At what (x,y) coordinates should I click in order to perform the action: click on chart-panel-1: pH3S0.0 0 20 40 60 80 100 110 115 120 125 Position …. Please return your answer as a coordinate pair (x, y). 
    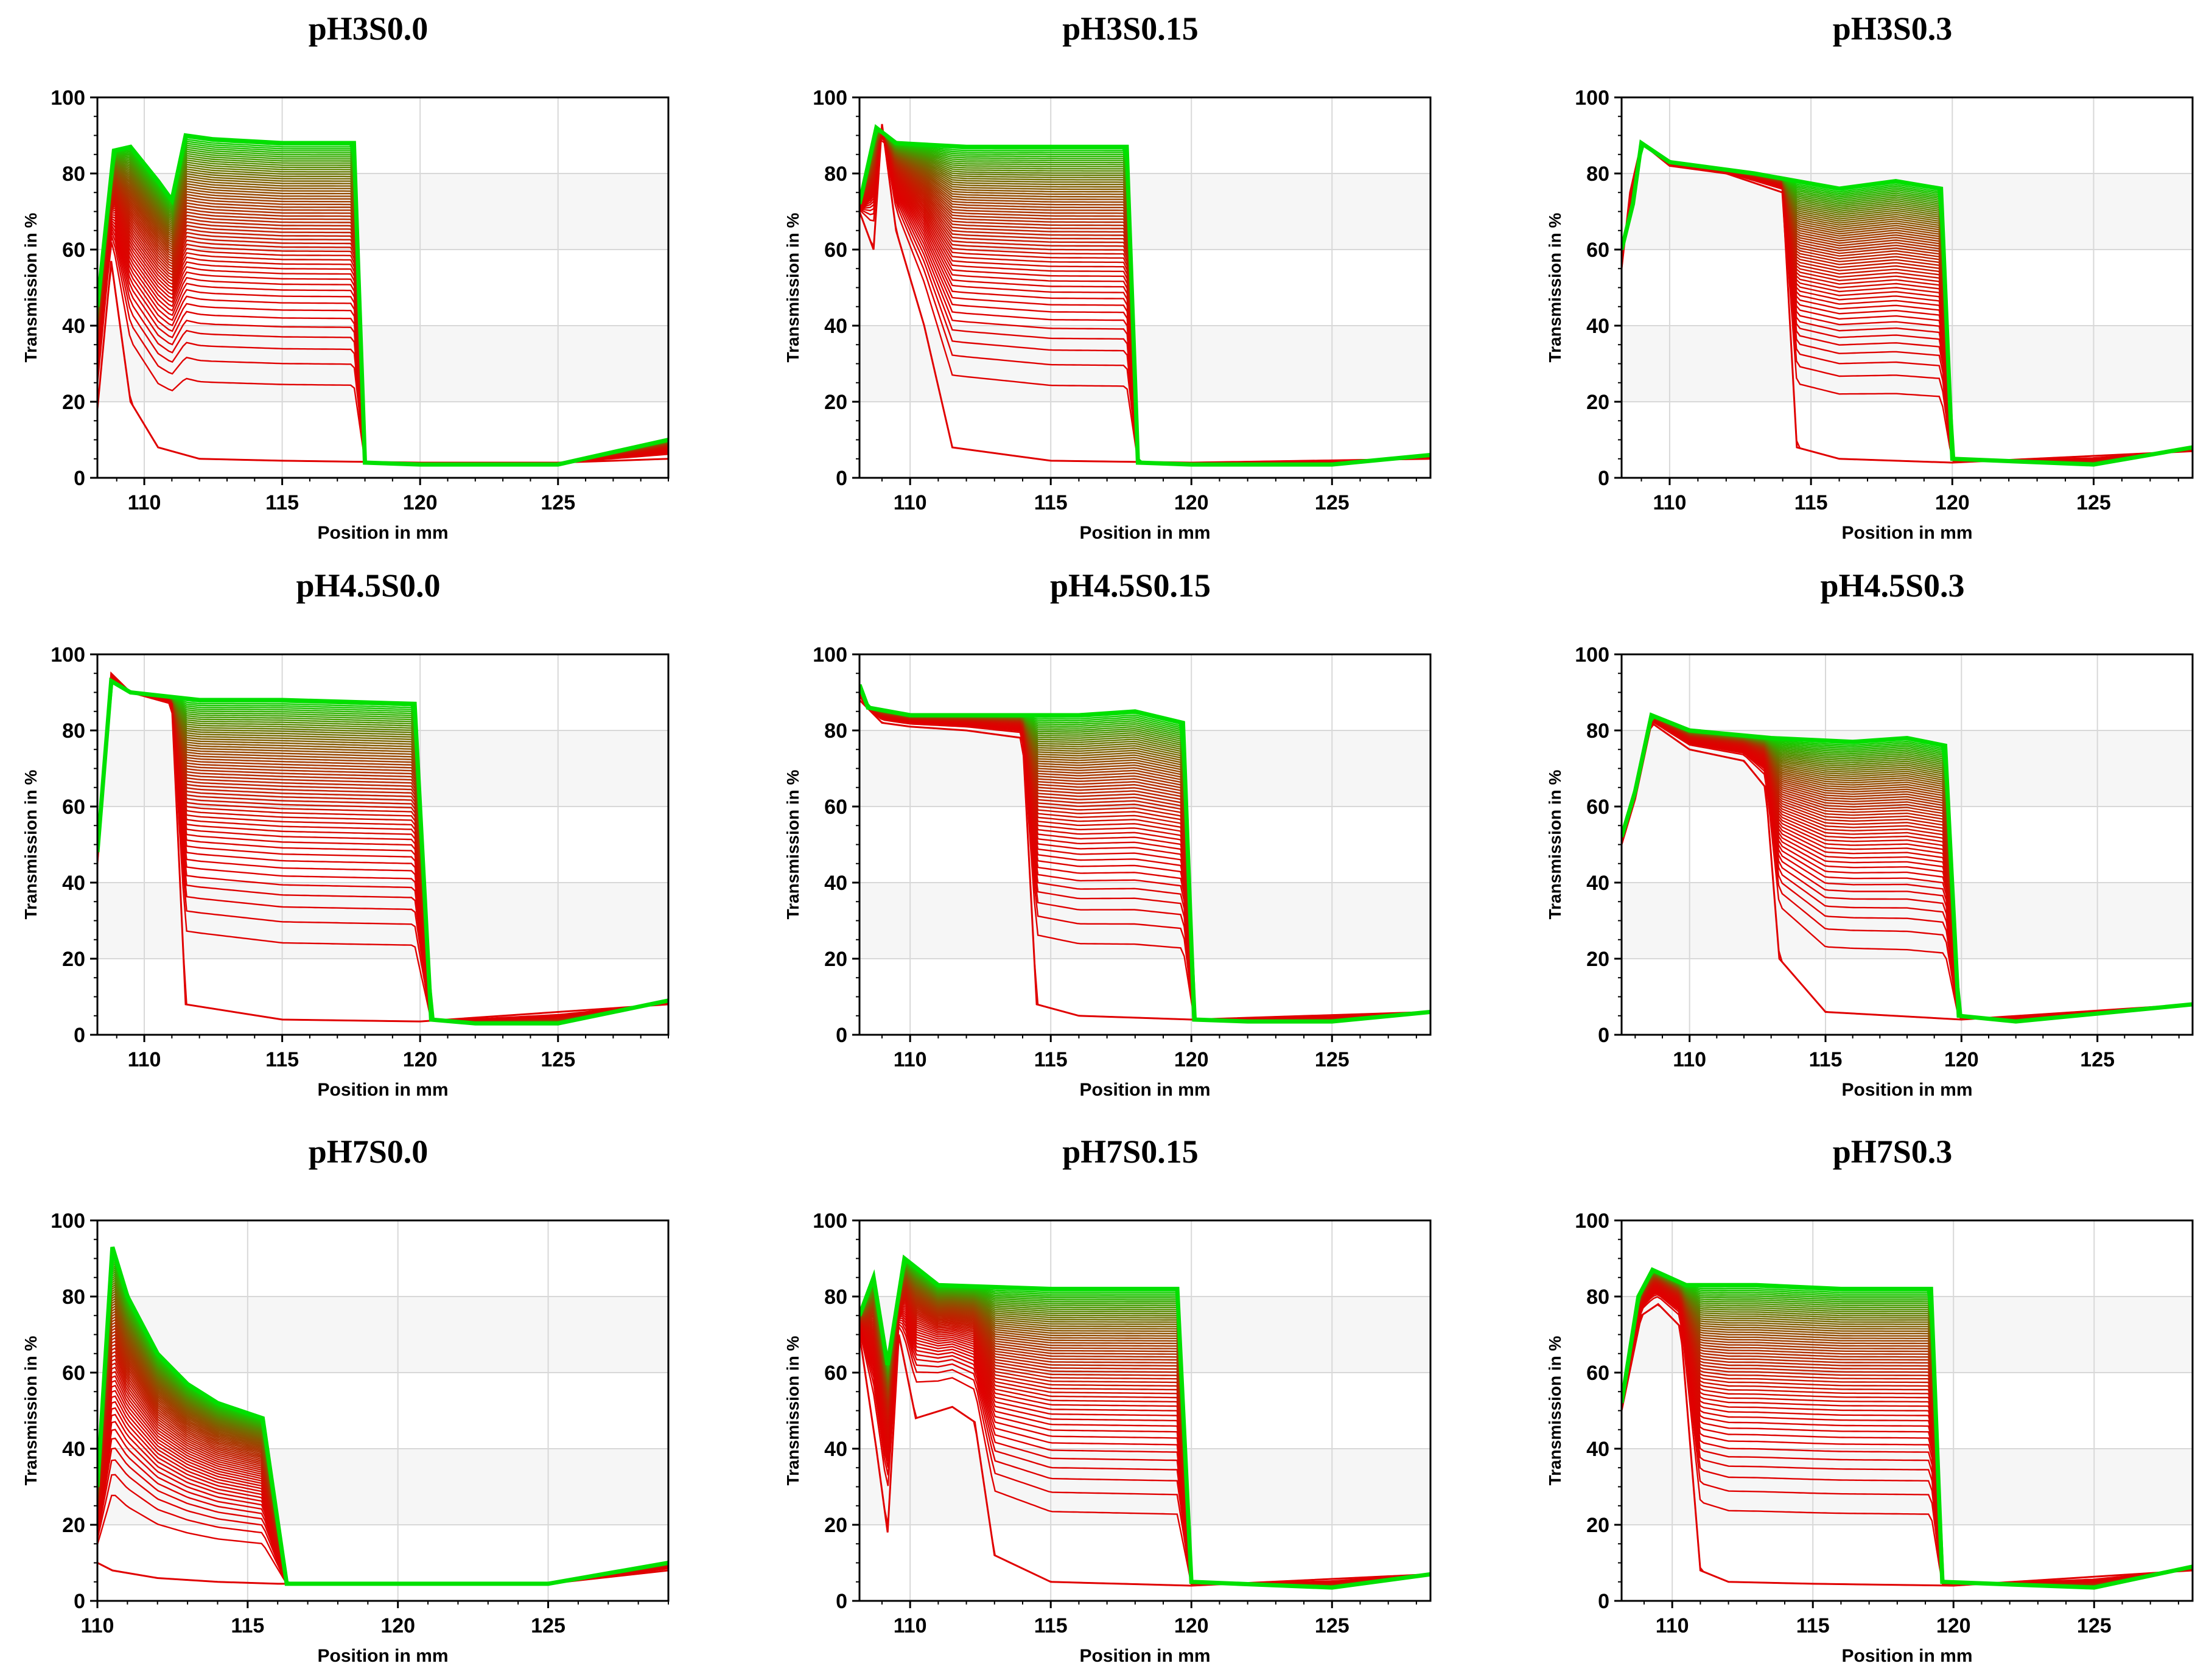
    Looking at the image, I should click on (368, 278).